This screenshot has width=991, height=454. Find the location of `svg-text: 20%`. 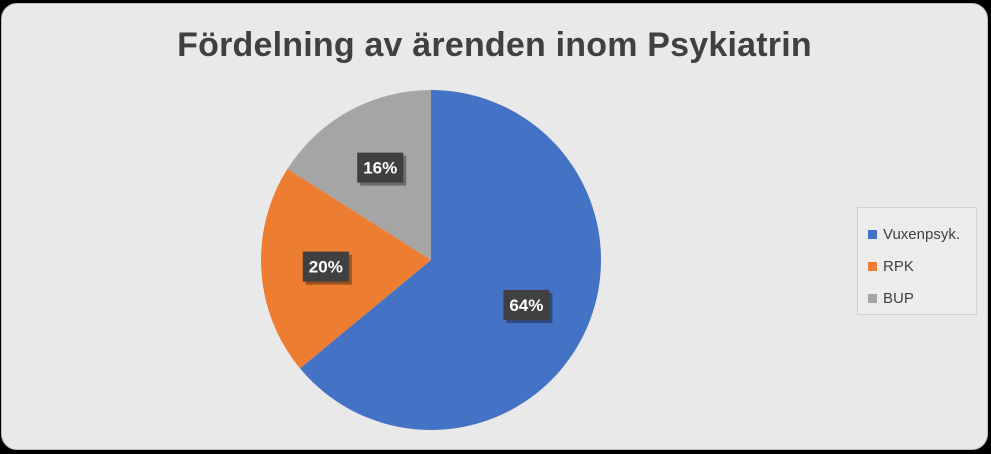

svg-text: 20% is located at coordinates (326, 267).